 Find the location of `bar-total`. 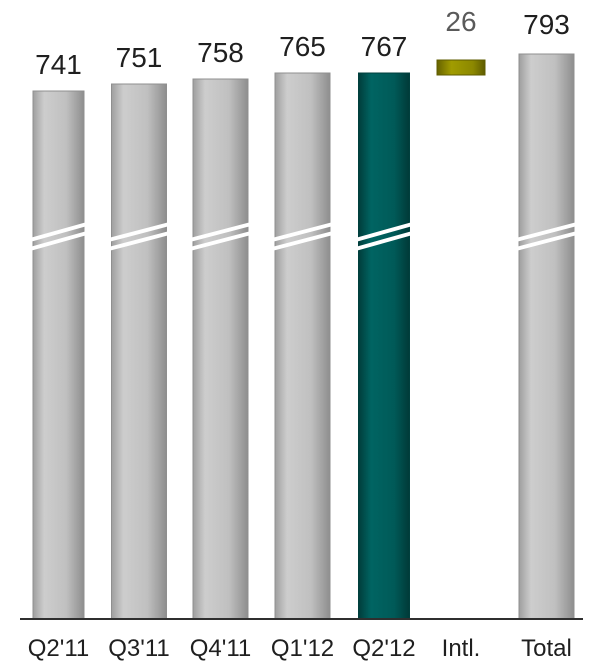

bar-total is located at coordinates (546, 336).